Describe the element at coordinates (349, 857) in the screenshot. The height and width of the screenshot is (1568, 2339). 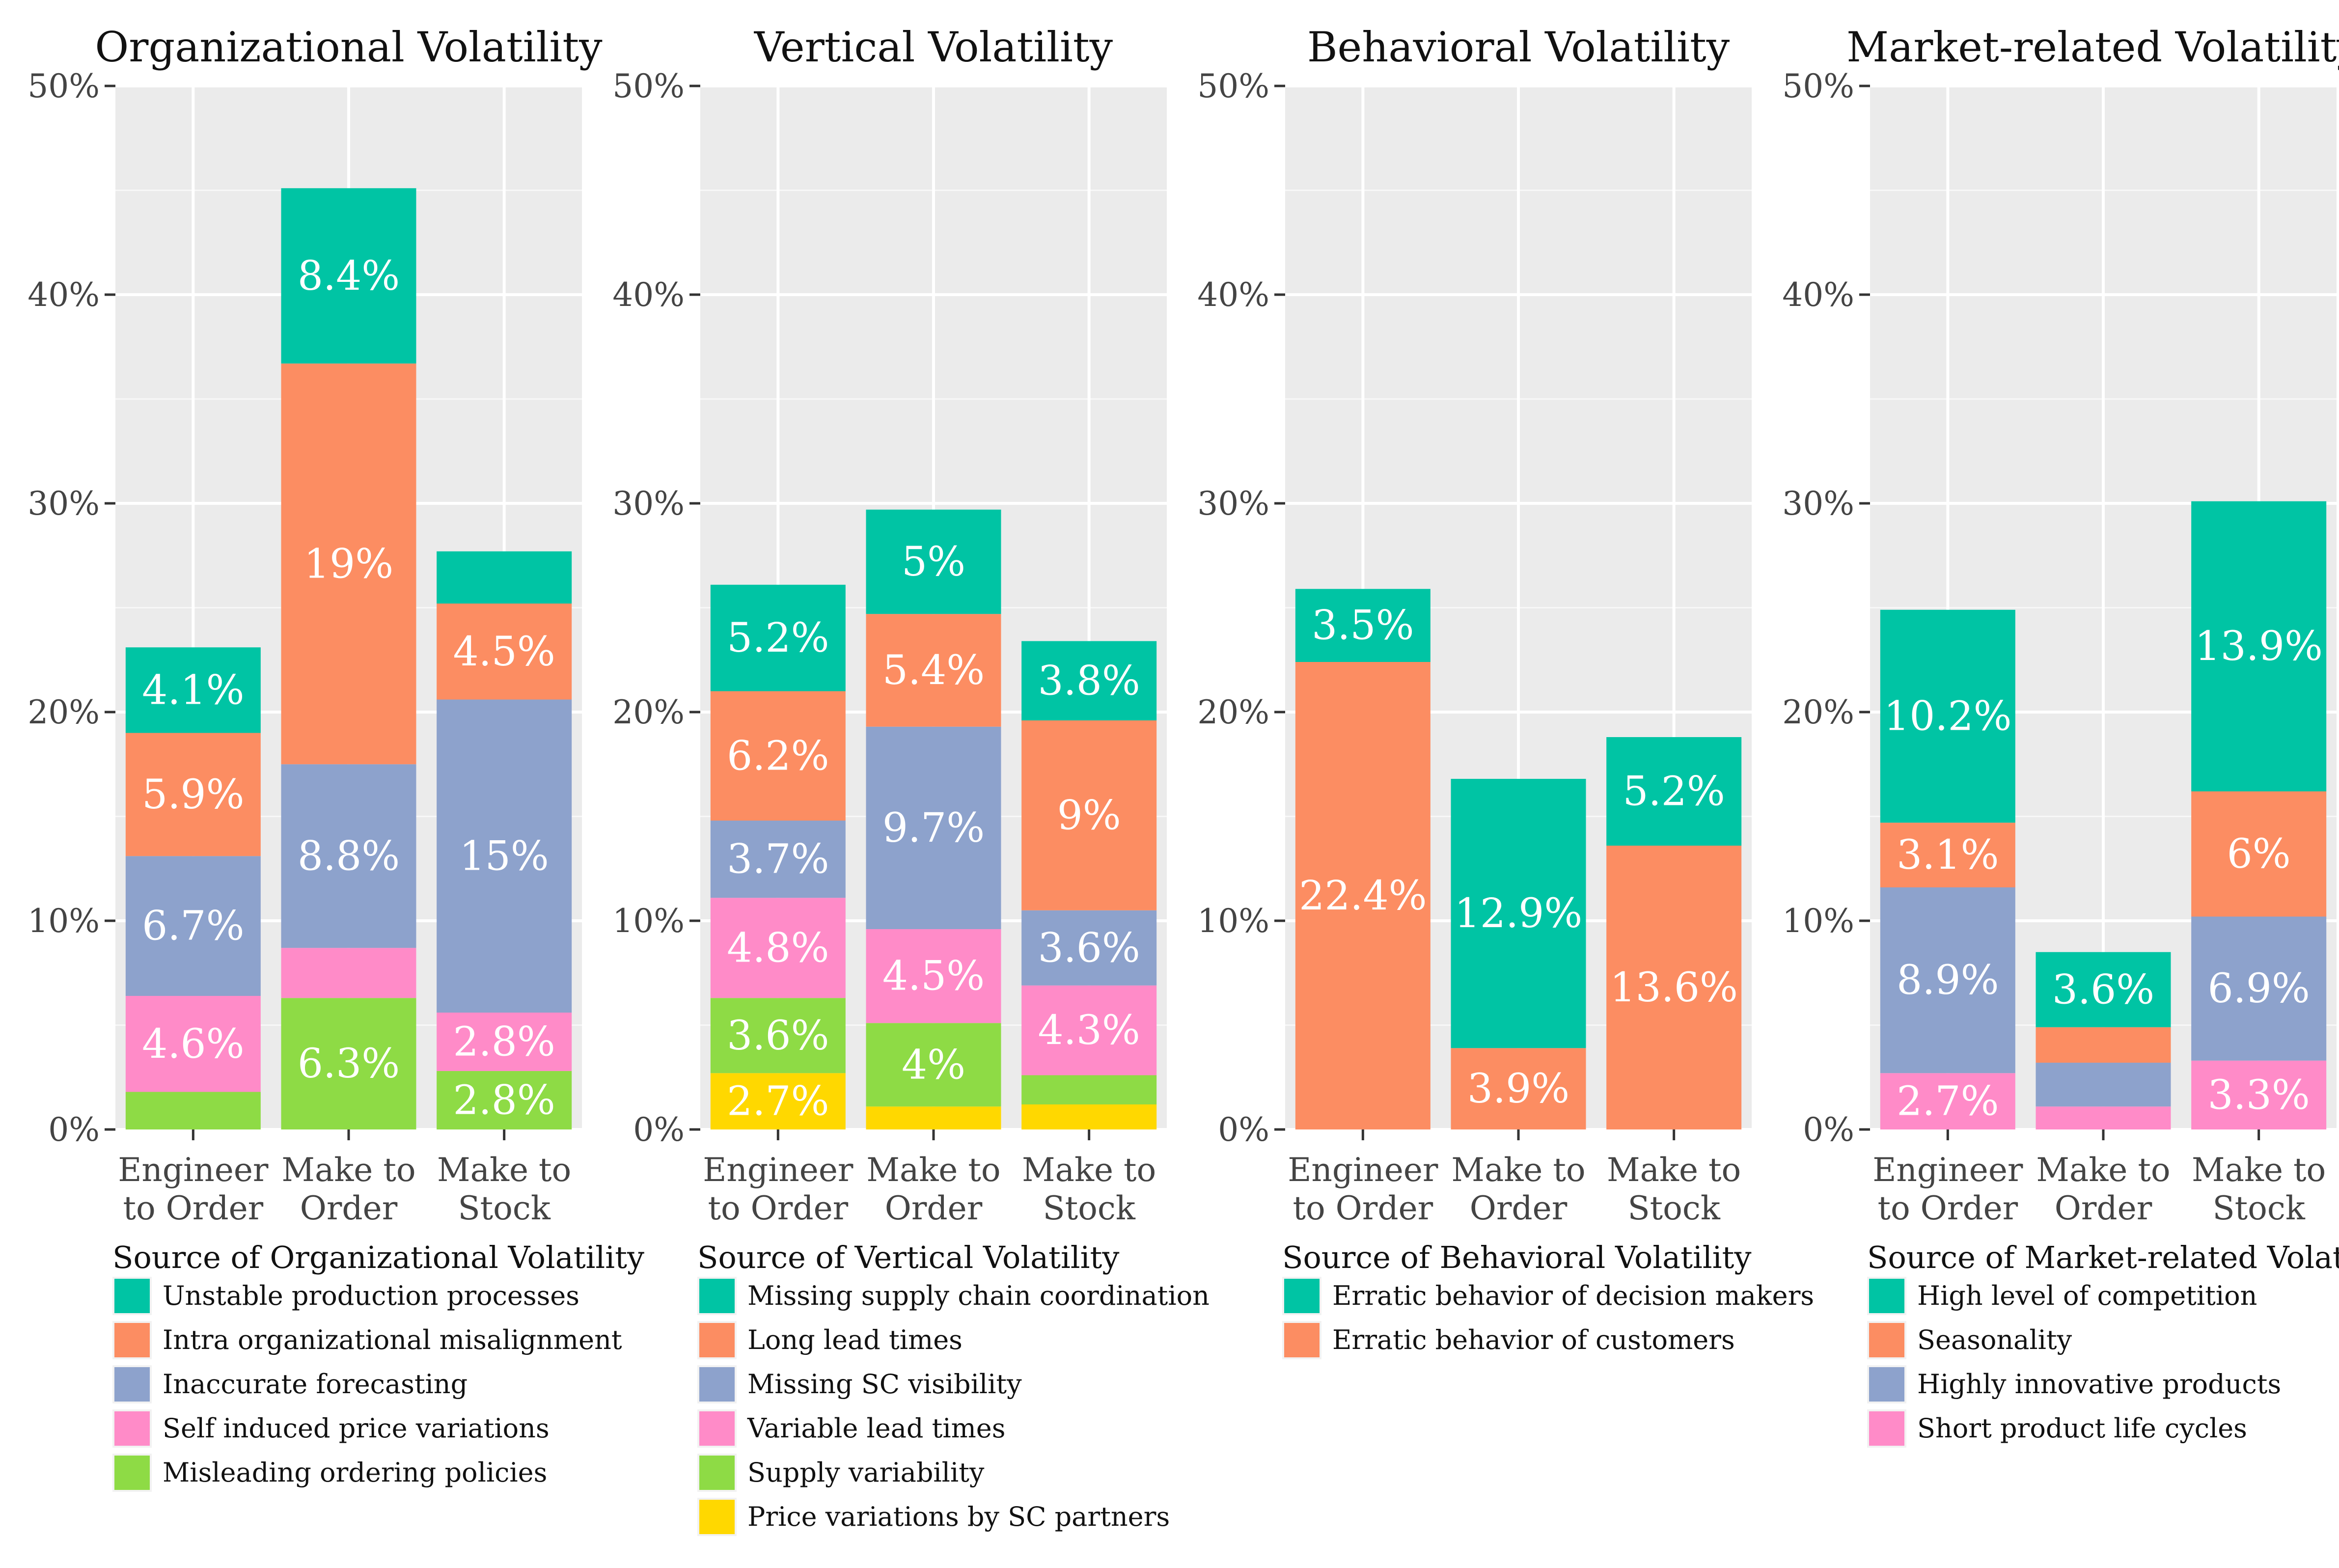
I see `panel-1-bar-label: 8.8%` at that location.